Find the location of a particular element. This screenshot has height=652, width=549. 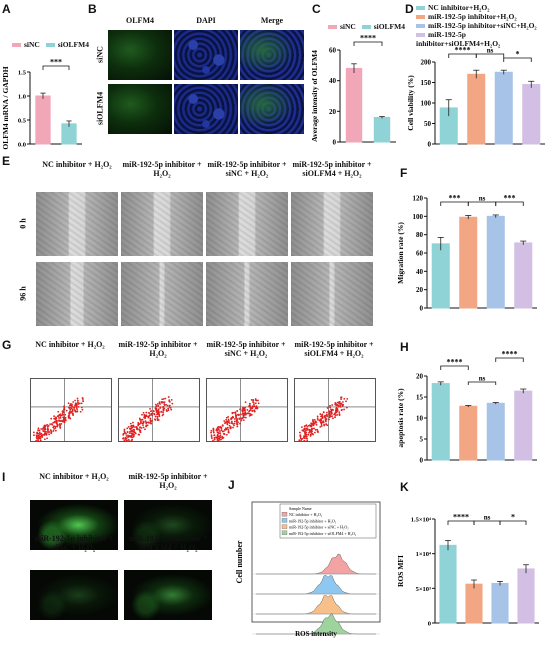

panel-c-legend: siNC siOLFM4 is located at coordinates (366, 26).